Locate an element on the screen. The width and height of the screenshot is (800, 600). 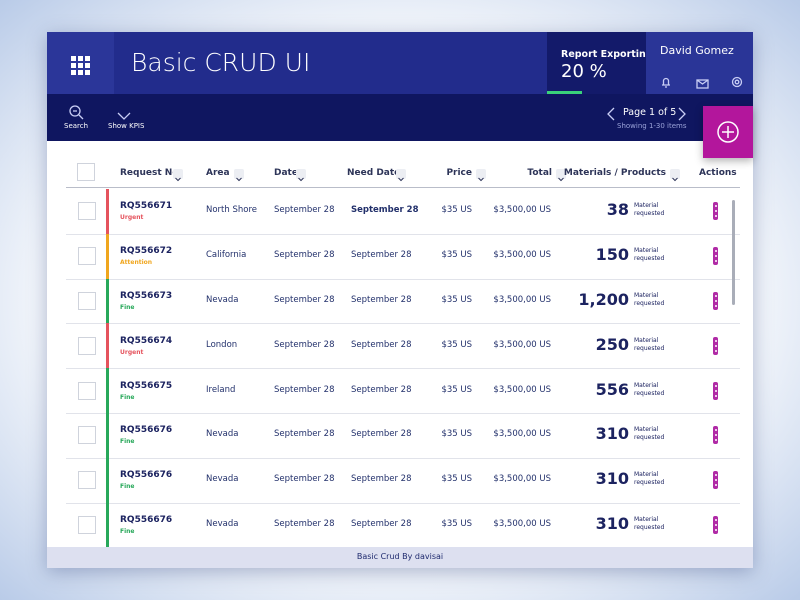
request-number: RQ556674 is located at coordinates (146, 340).